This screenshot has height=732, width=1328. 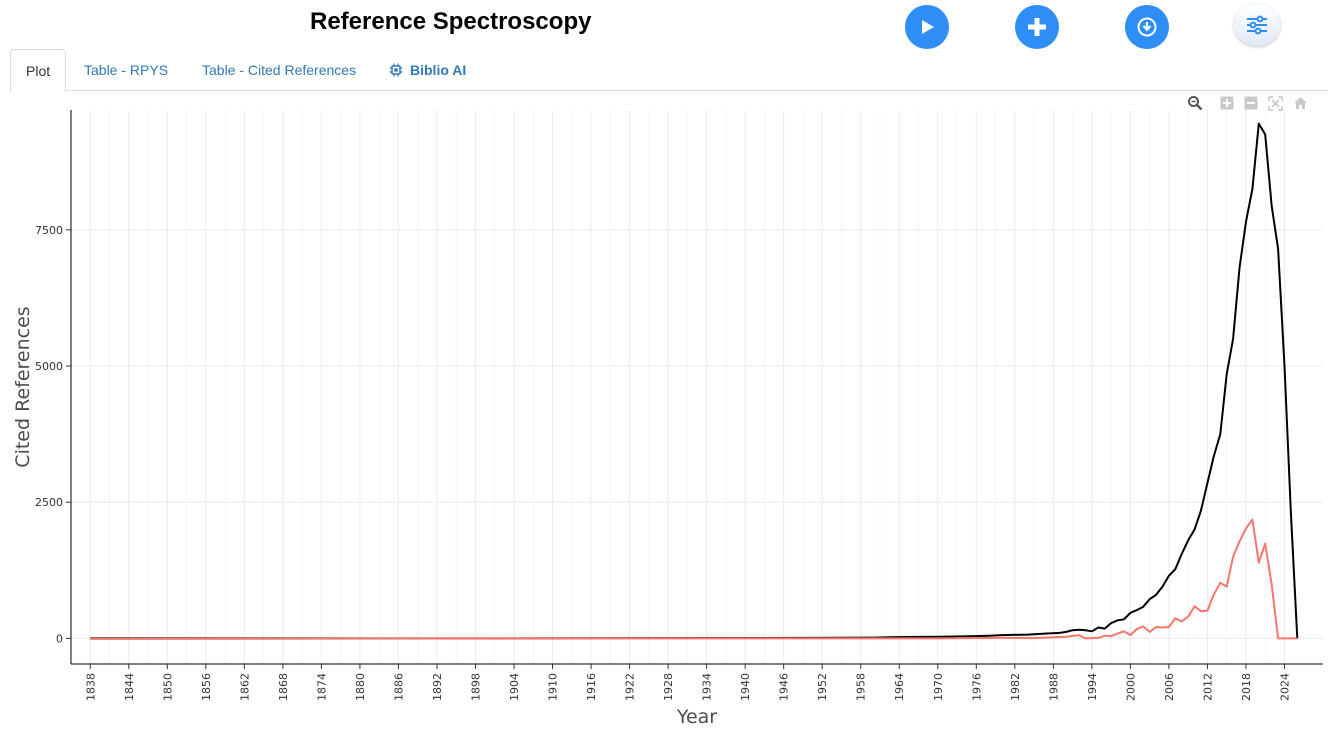 I want to click on x-tick-label: 1958, so click(x=861, y=687).